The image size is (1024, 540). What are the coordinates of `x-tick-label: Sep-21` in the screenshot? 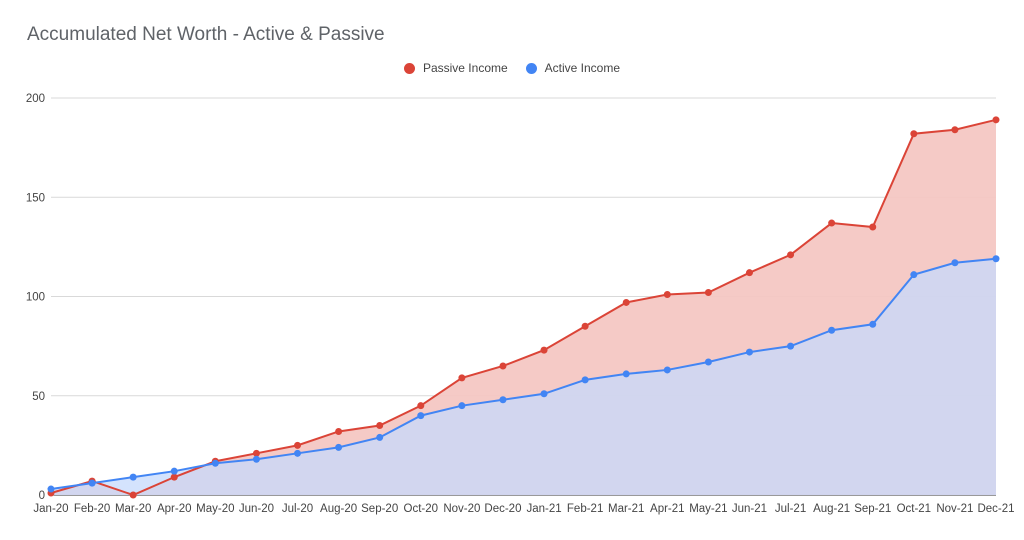 It's located at (872, 509).